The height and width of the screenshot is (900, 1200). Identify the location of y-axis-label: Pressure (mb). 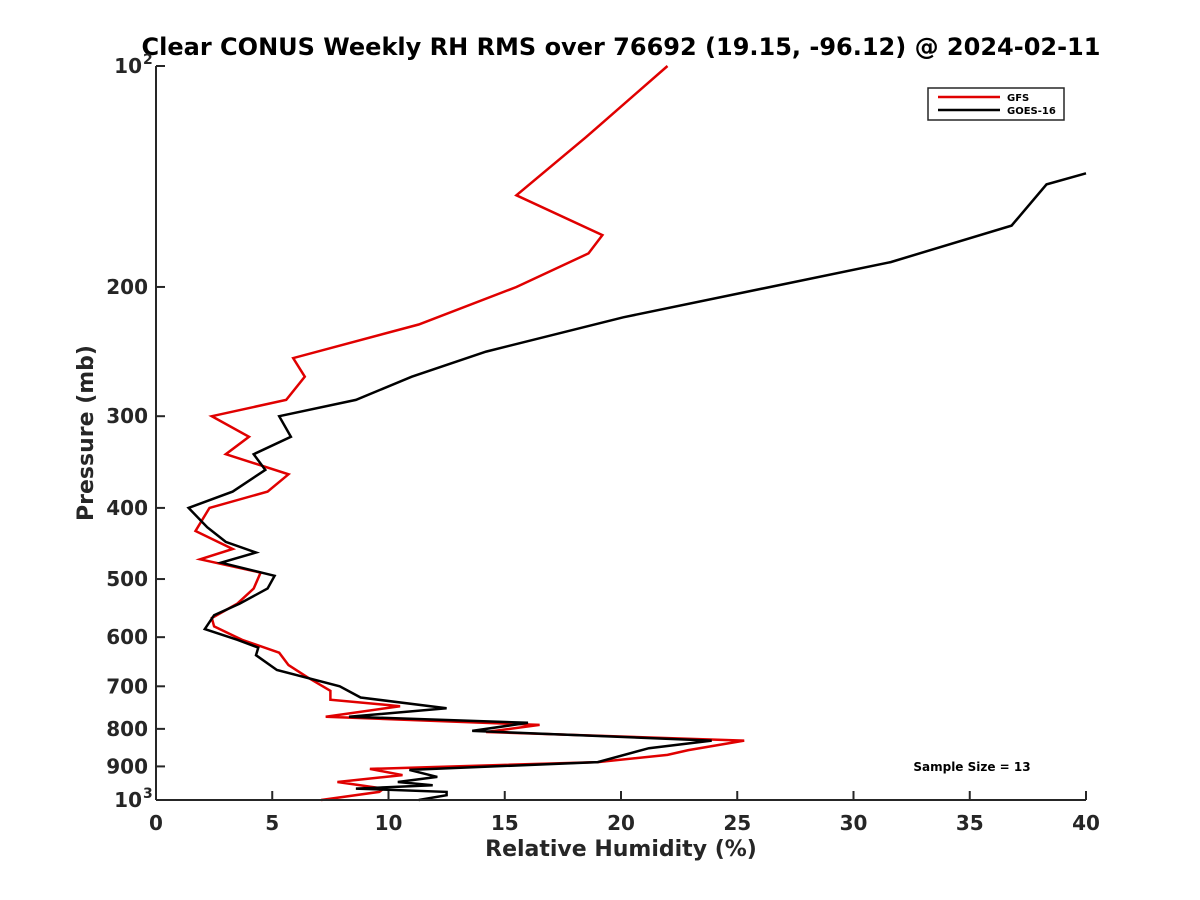
(86, 433).